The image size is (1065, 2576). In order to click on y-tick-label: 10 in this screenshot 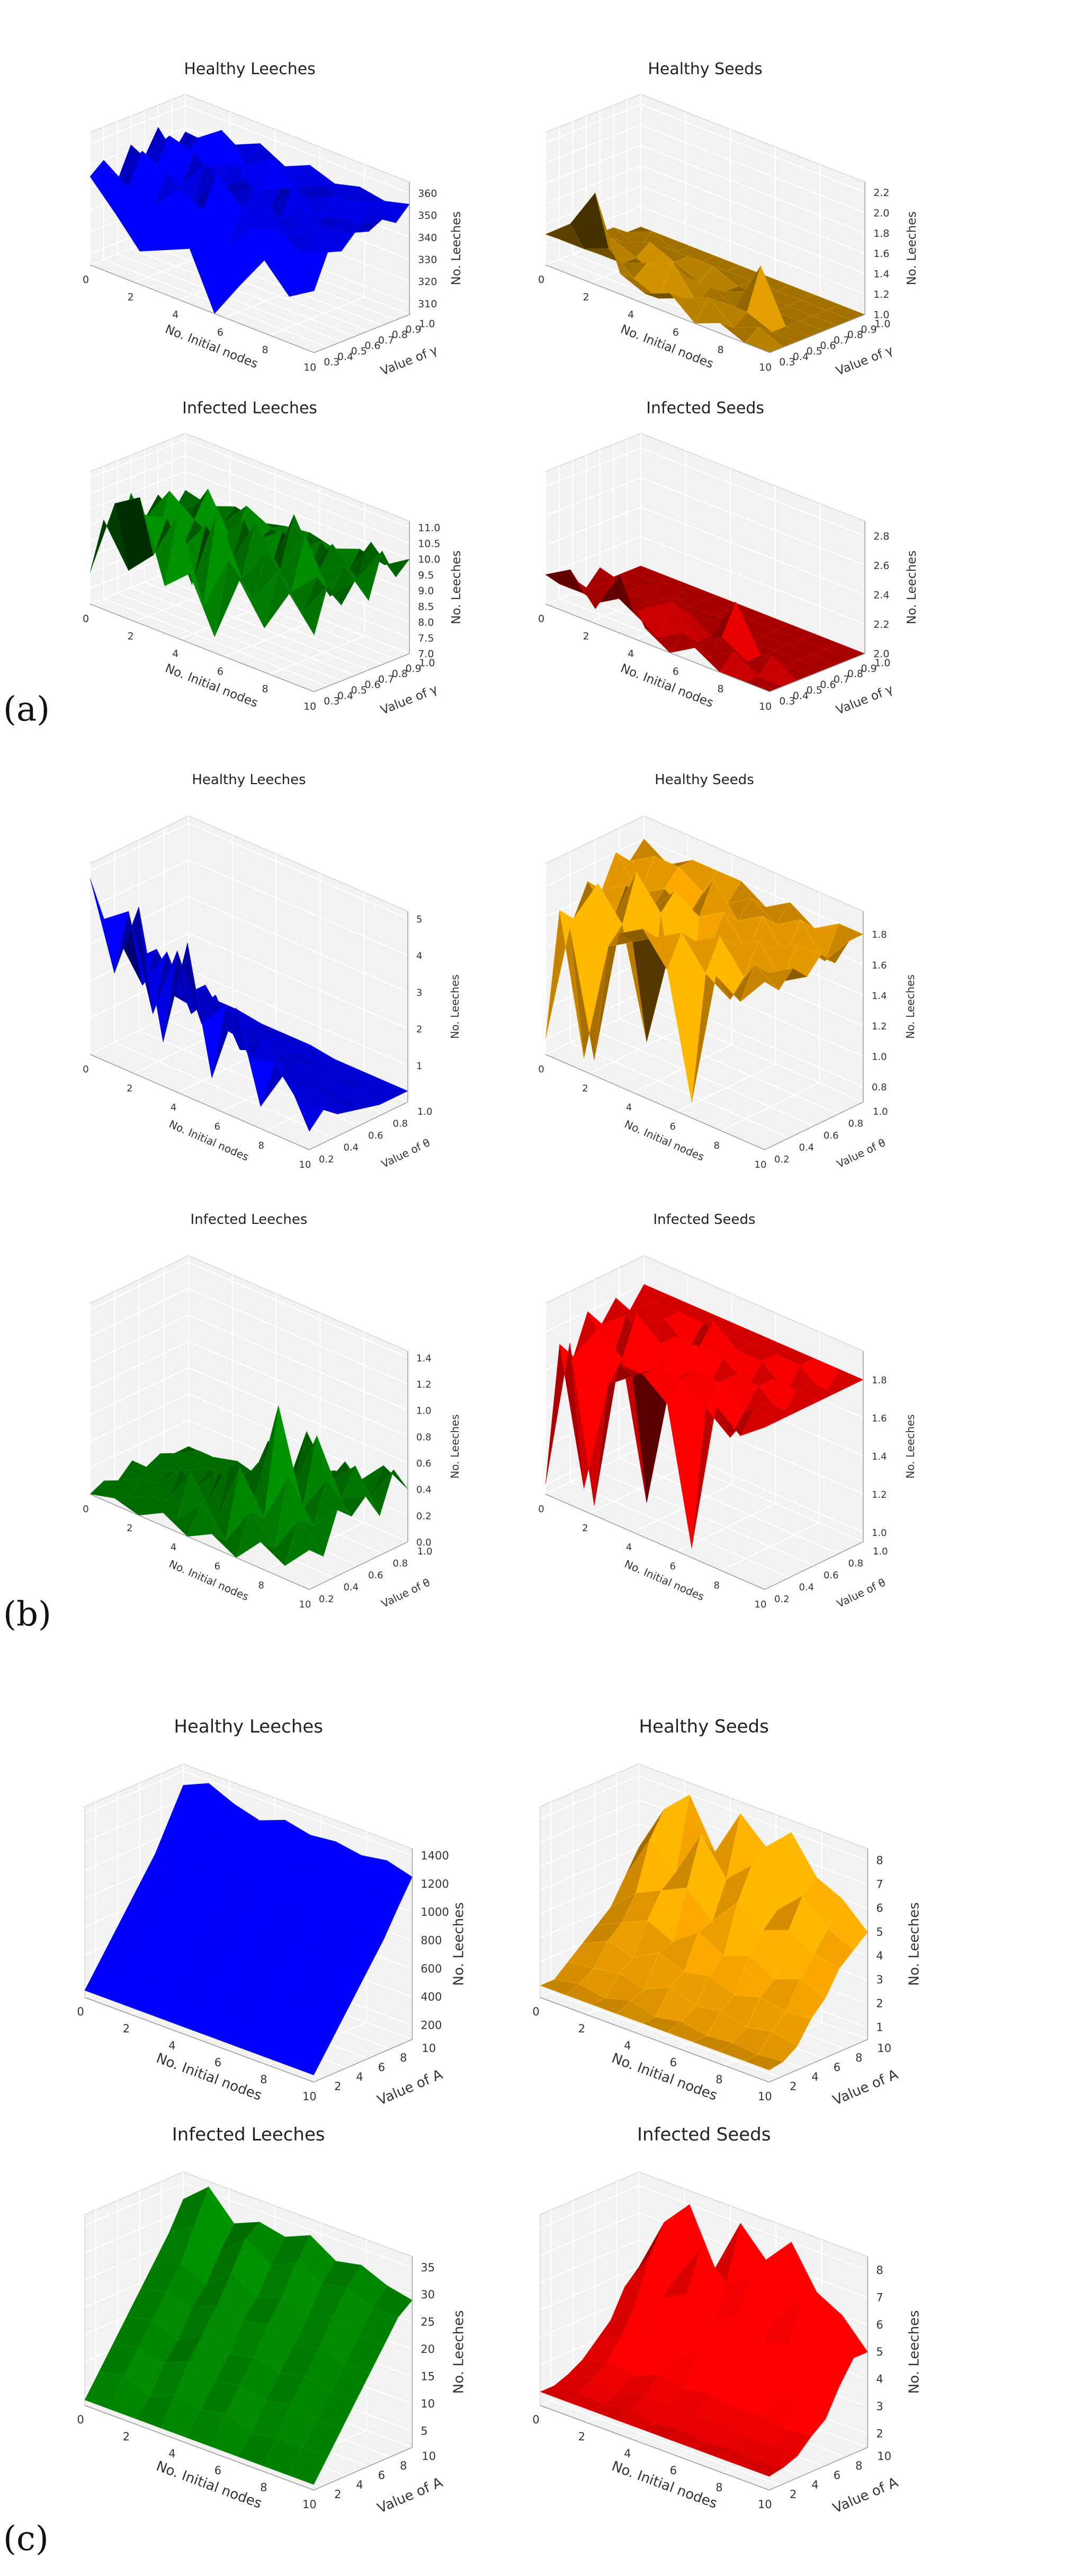, I will do `click(884, 2456)`.